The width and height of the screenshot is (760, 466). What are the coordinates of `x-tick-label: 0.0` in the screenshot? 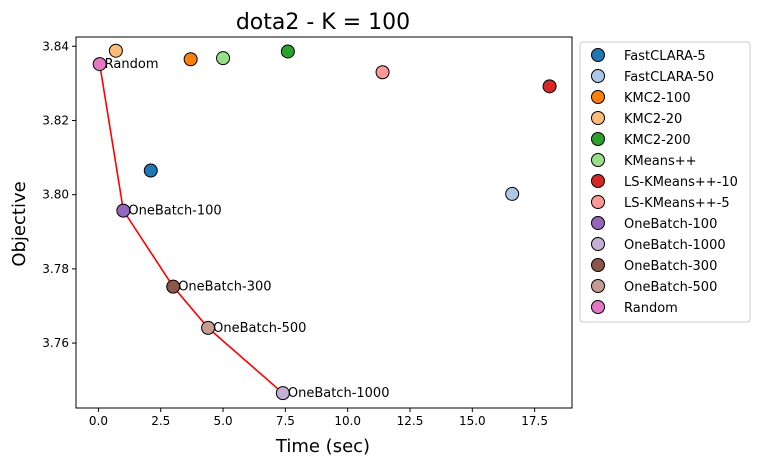 It's located at (98, 421).